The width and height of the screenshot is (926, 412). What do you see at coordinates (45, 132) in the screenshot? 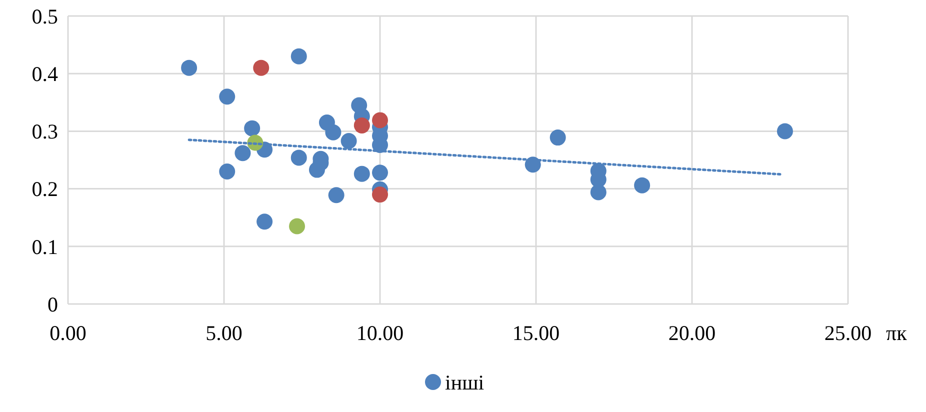
I see `y-tick-label: 0.3` at bounding box center [45, 132].